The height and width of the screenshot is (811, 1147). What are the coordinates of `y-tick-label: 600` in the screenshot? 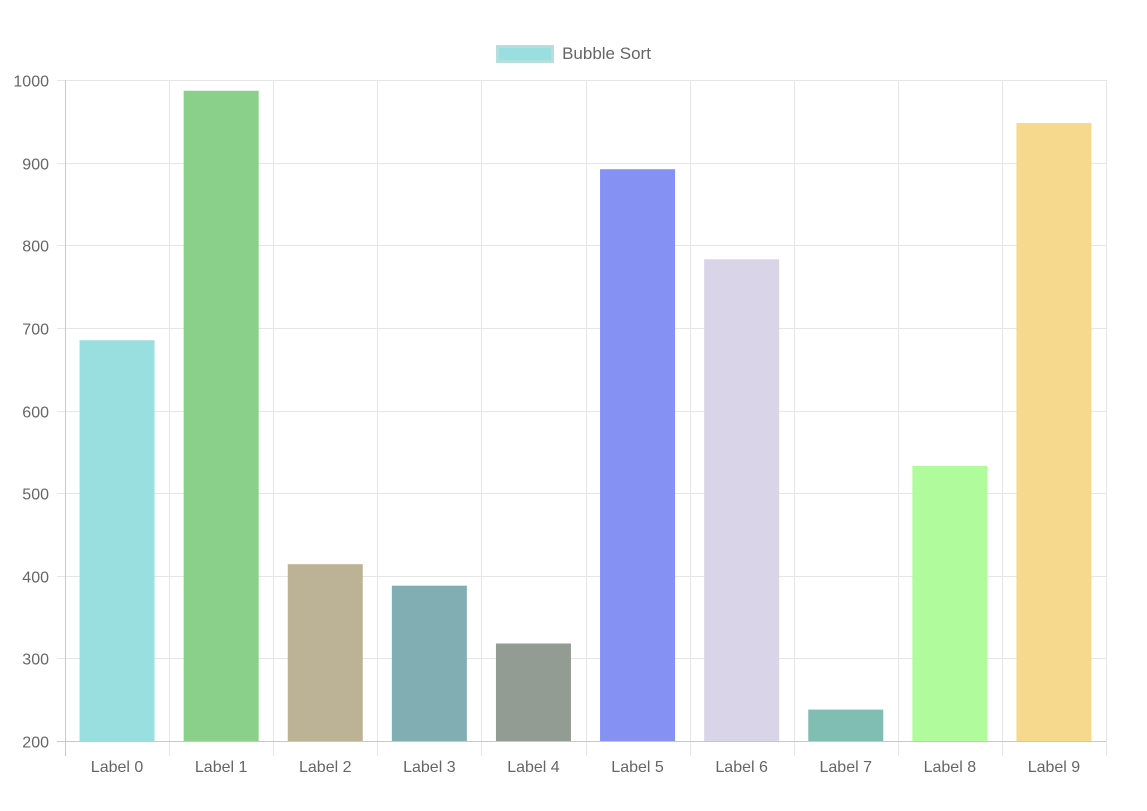 It's located at (35, 413).